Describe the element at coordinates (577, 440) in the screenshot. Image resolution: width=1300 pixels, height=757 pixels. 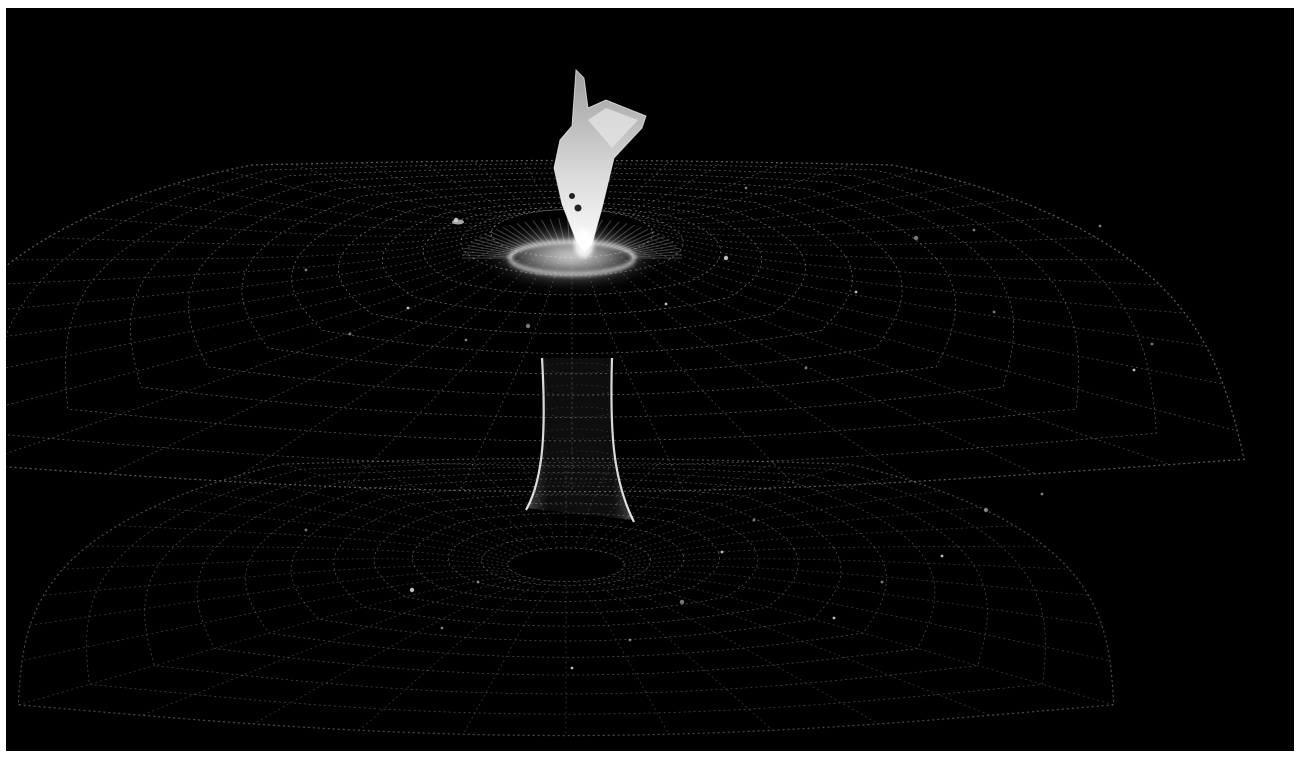
I see `wormhole-throat` at that location.